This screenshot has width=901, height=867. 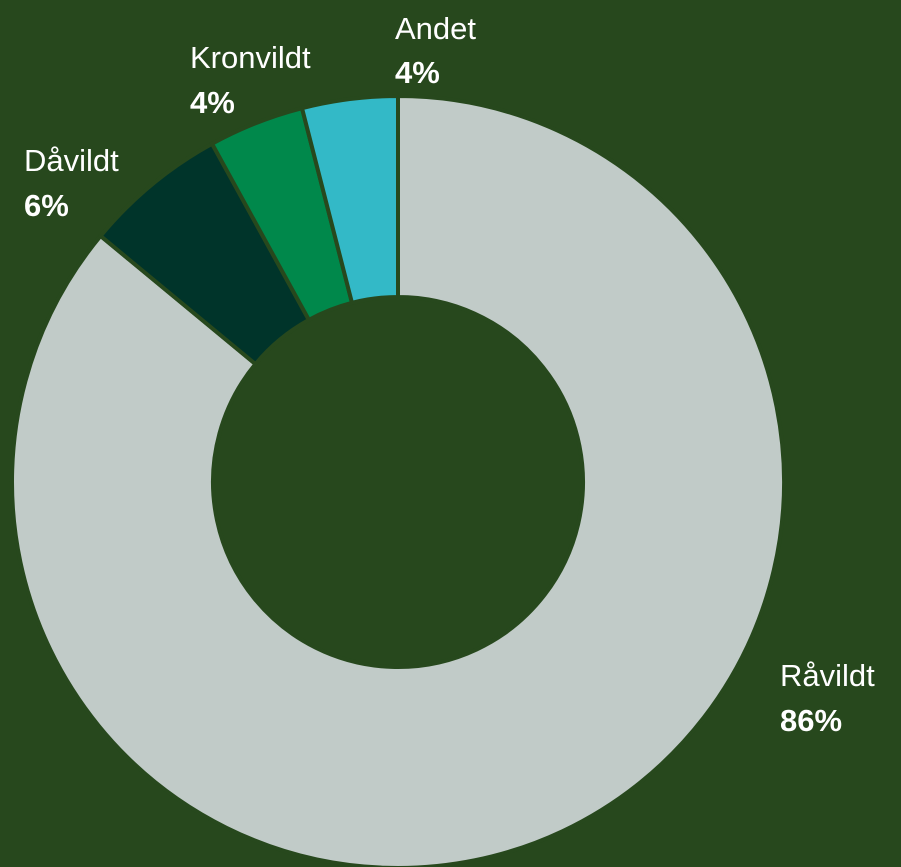 I want to click on label-kronvildt: Kronvildt 4%, so click(x=250, y=80).